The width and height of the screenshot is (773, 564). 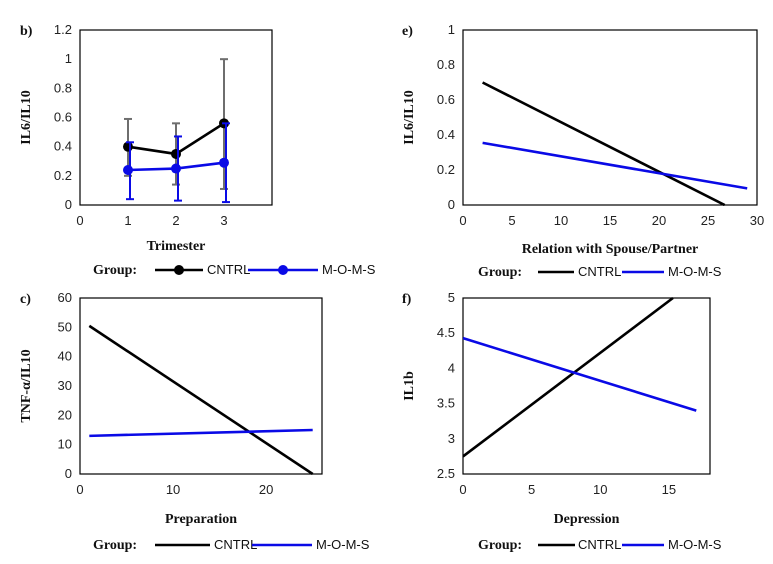 I want to click on y-tick-label: 10, so click(x=65, y=444).